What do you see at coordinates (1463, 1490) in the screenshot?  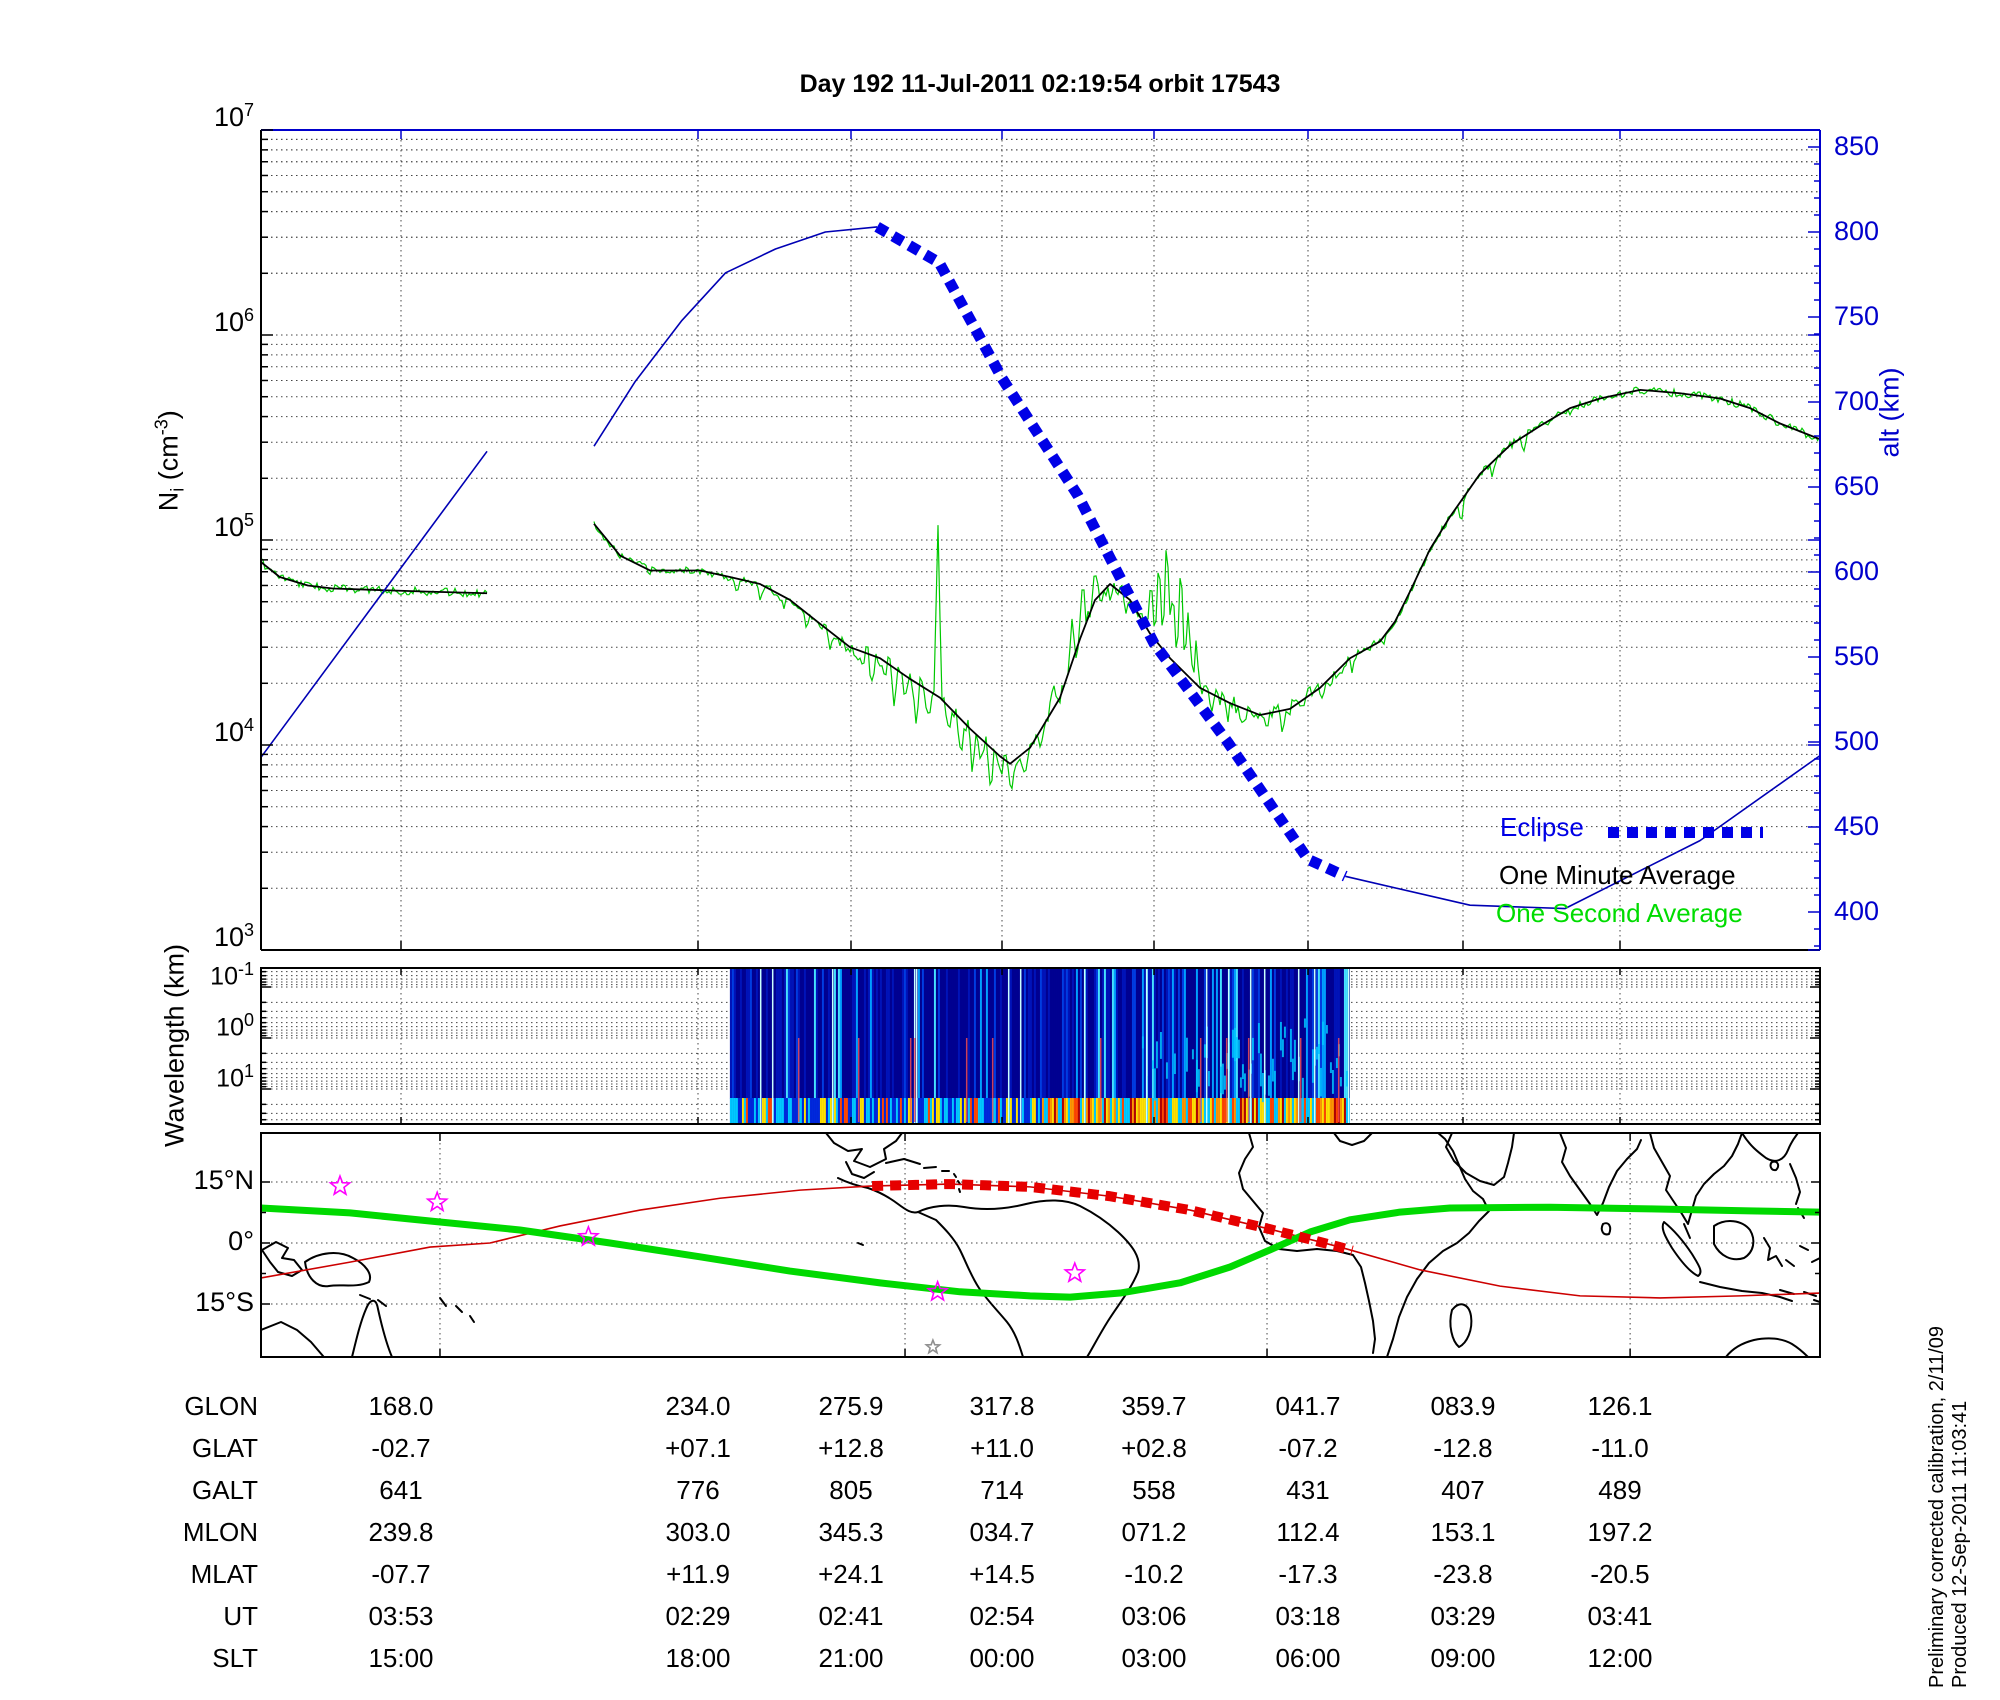 I see `table-GALT-col7: 407` at bounding box center [1463, 1490].